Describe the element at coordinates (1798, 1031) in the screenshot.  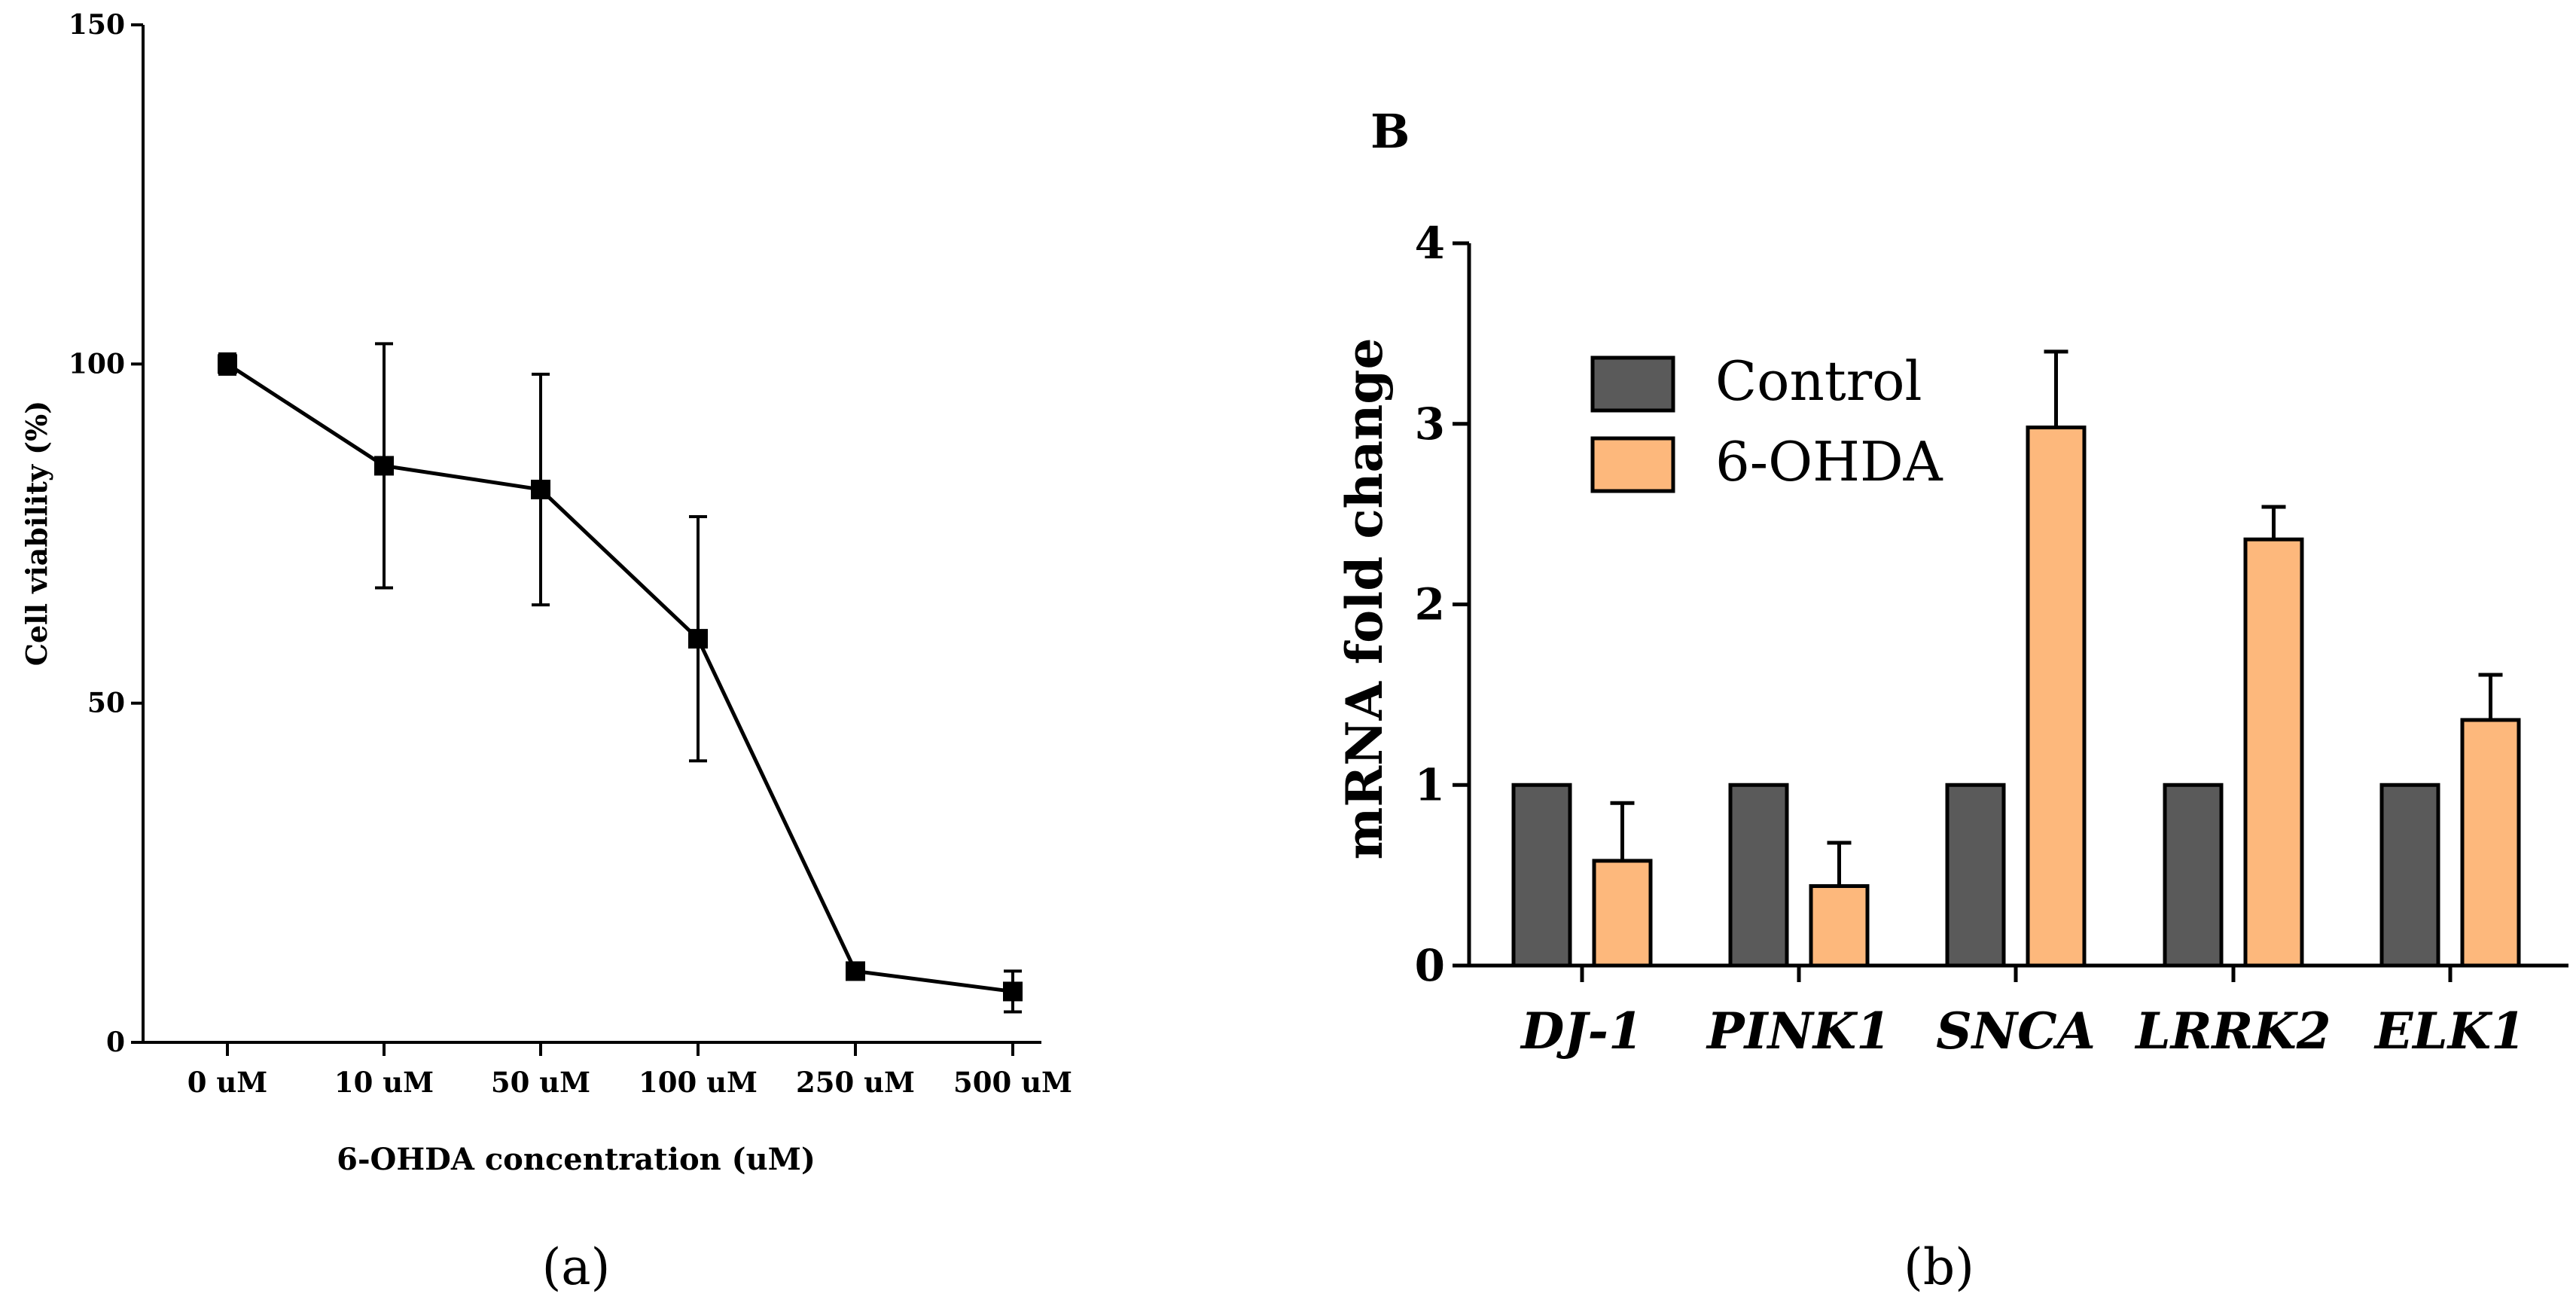
I see `b-x-tick-label: PINK1` at that location.